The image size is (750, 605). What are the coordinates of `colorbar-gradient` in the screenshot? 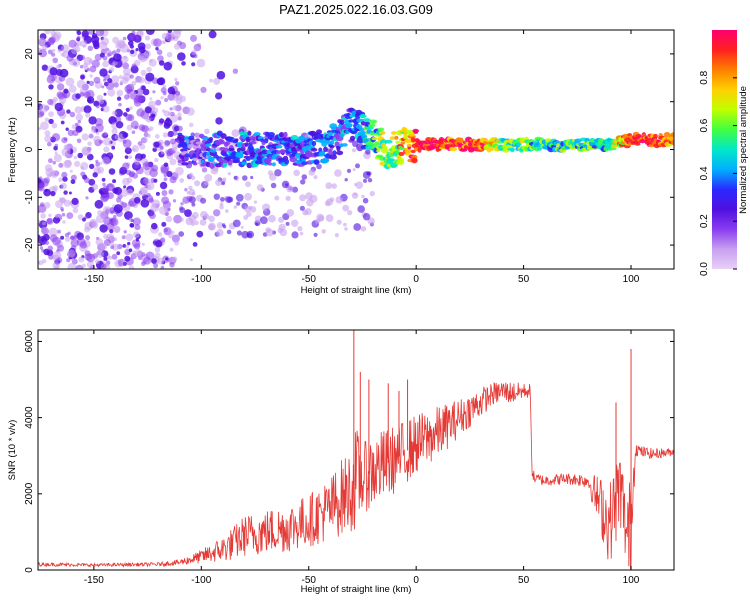 It's located at (724, 149).